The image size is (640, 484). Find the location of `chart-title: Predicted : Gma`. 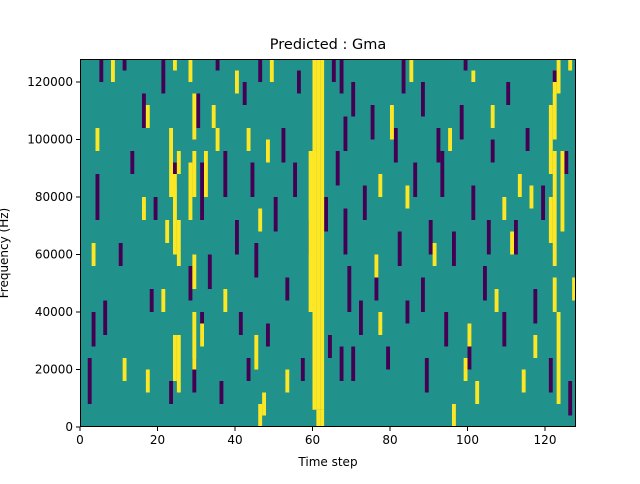

chart-title: Predicted : Gma is located at coordinates (328, 45).